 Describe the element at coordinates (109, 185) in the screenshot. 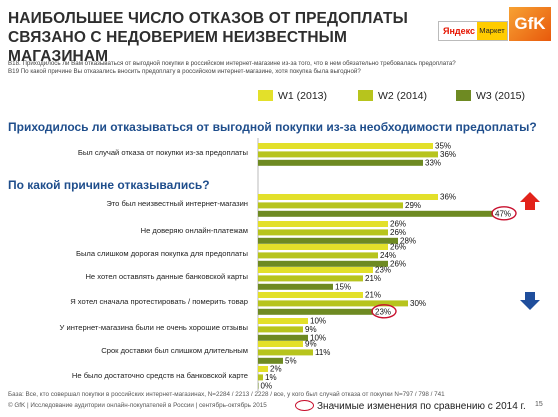

I see `section-heading-reasons: По какой причине отказывались?` at that location.